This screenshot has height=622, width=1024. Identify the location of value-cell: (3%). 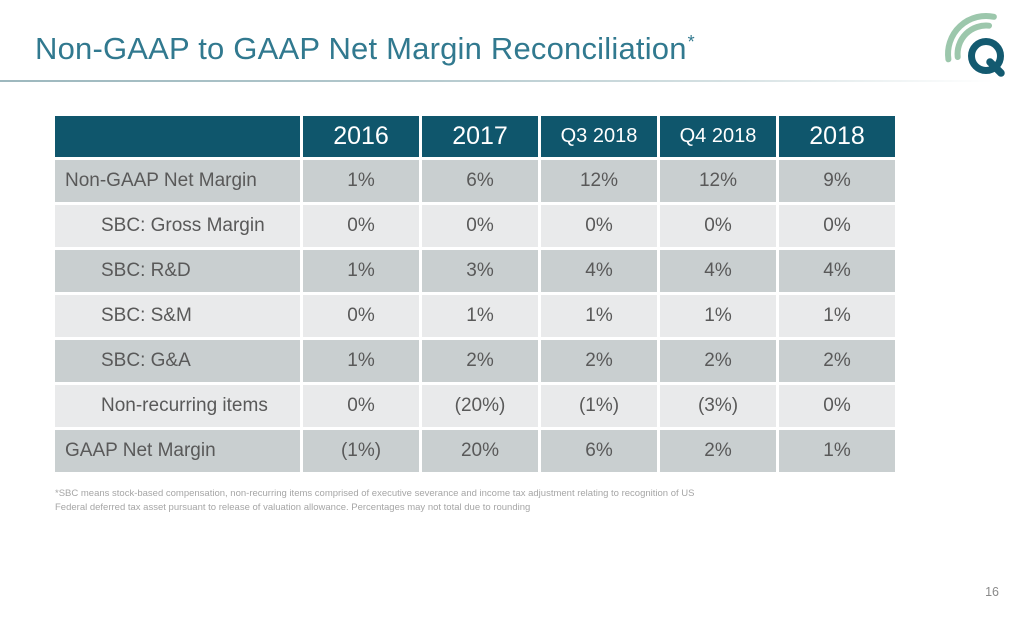
(718, 406).